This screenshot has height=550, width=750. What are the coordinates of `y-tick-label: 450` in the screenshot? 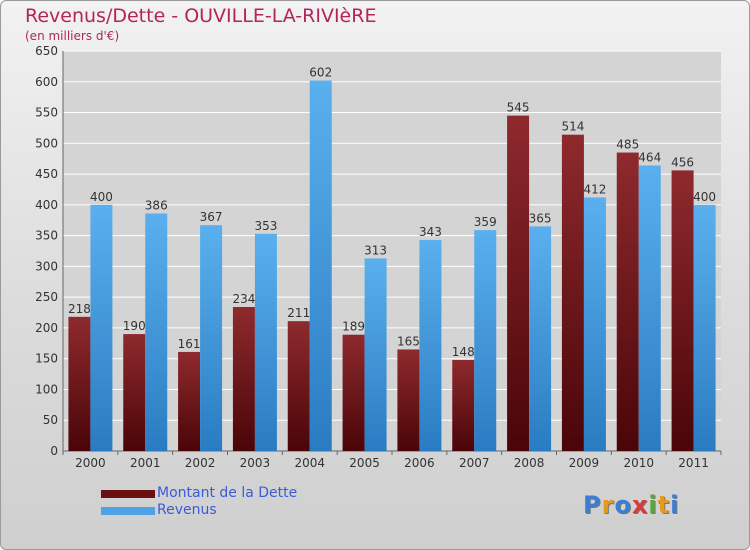 It's located at (46, 174).